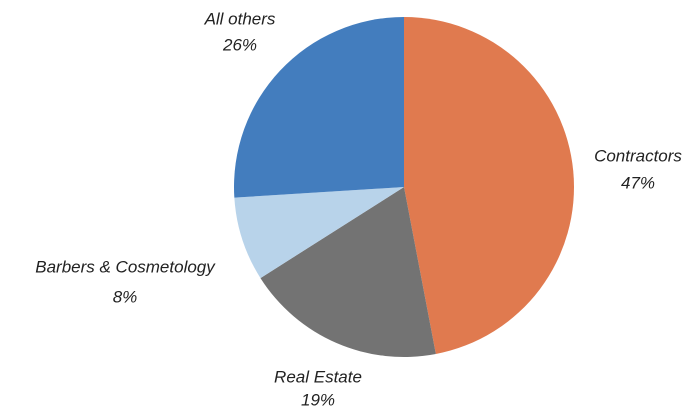 The width and height of the screenshot is (699, 407). What do you see at coordinates (638, 182) in the screenshot?
I see `slice-value-label: 47%` at bounding box center [638, 182].